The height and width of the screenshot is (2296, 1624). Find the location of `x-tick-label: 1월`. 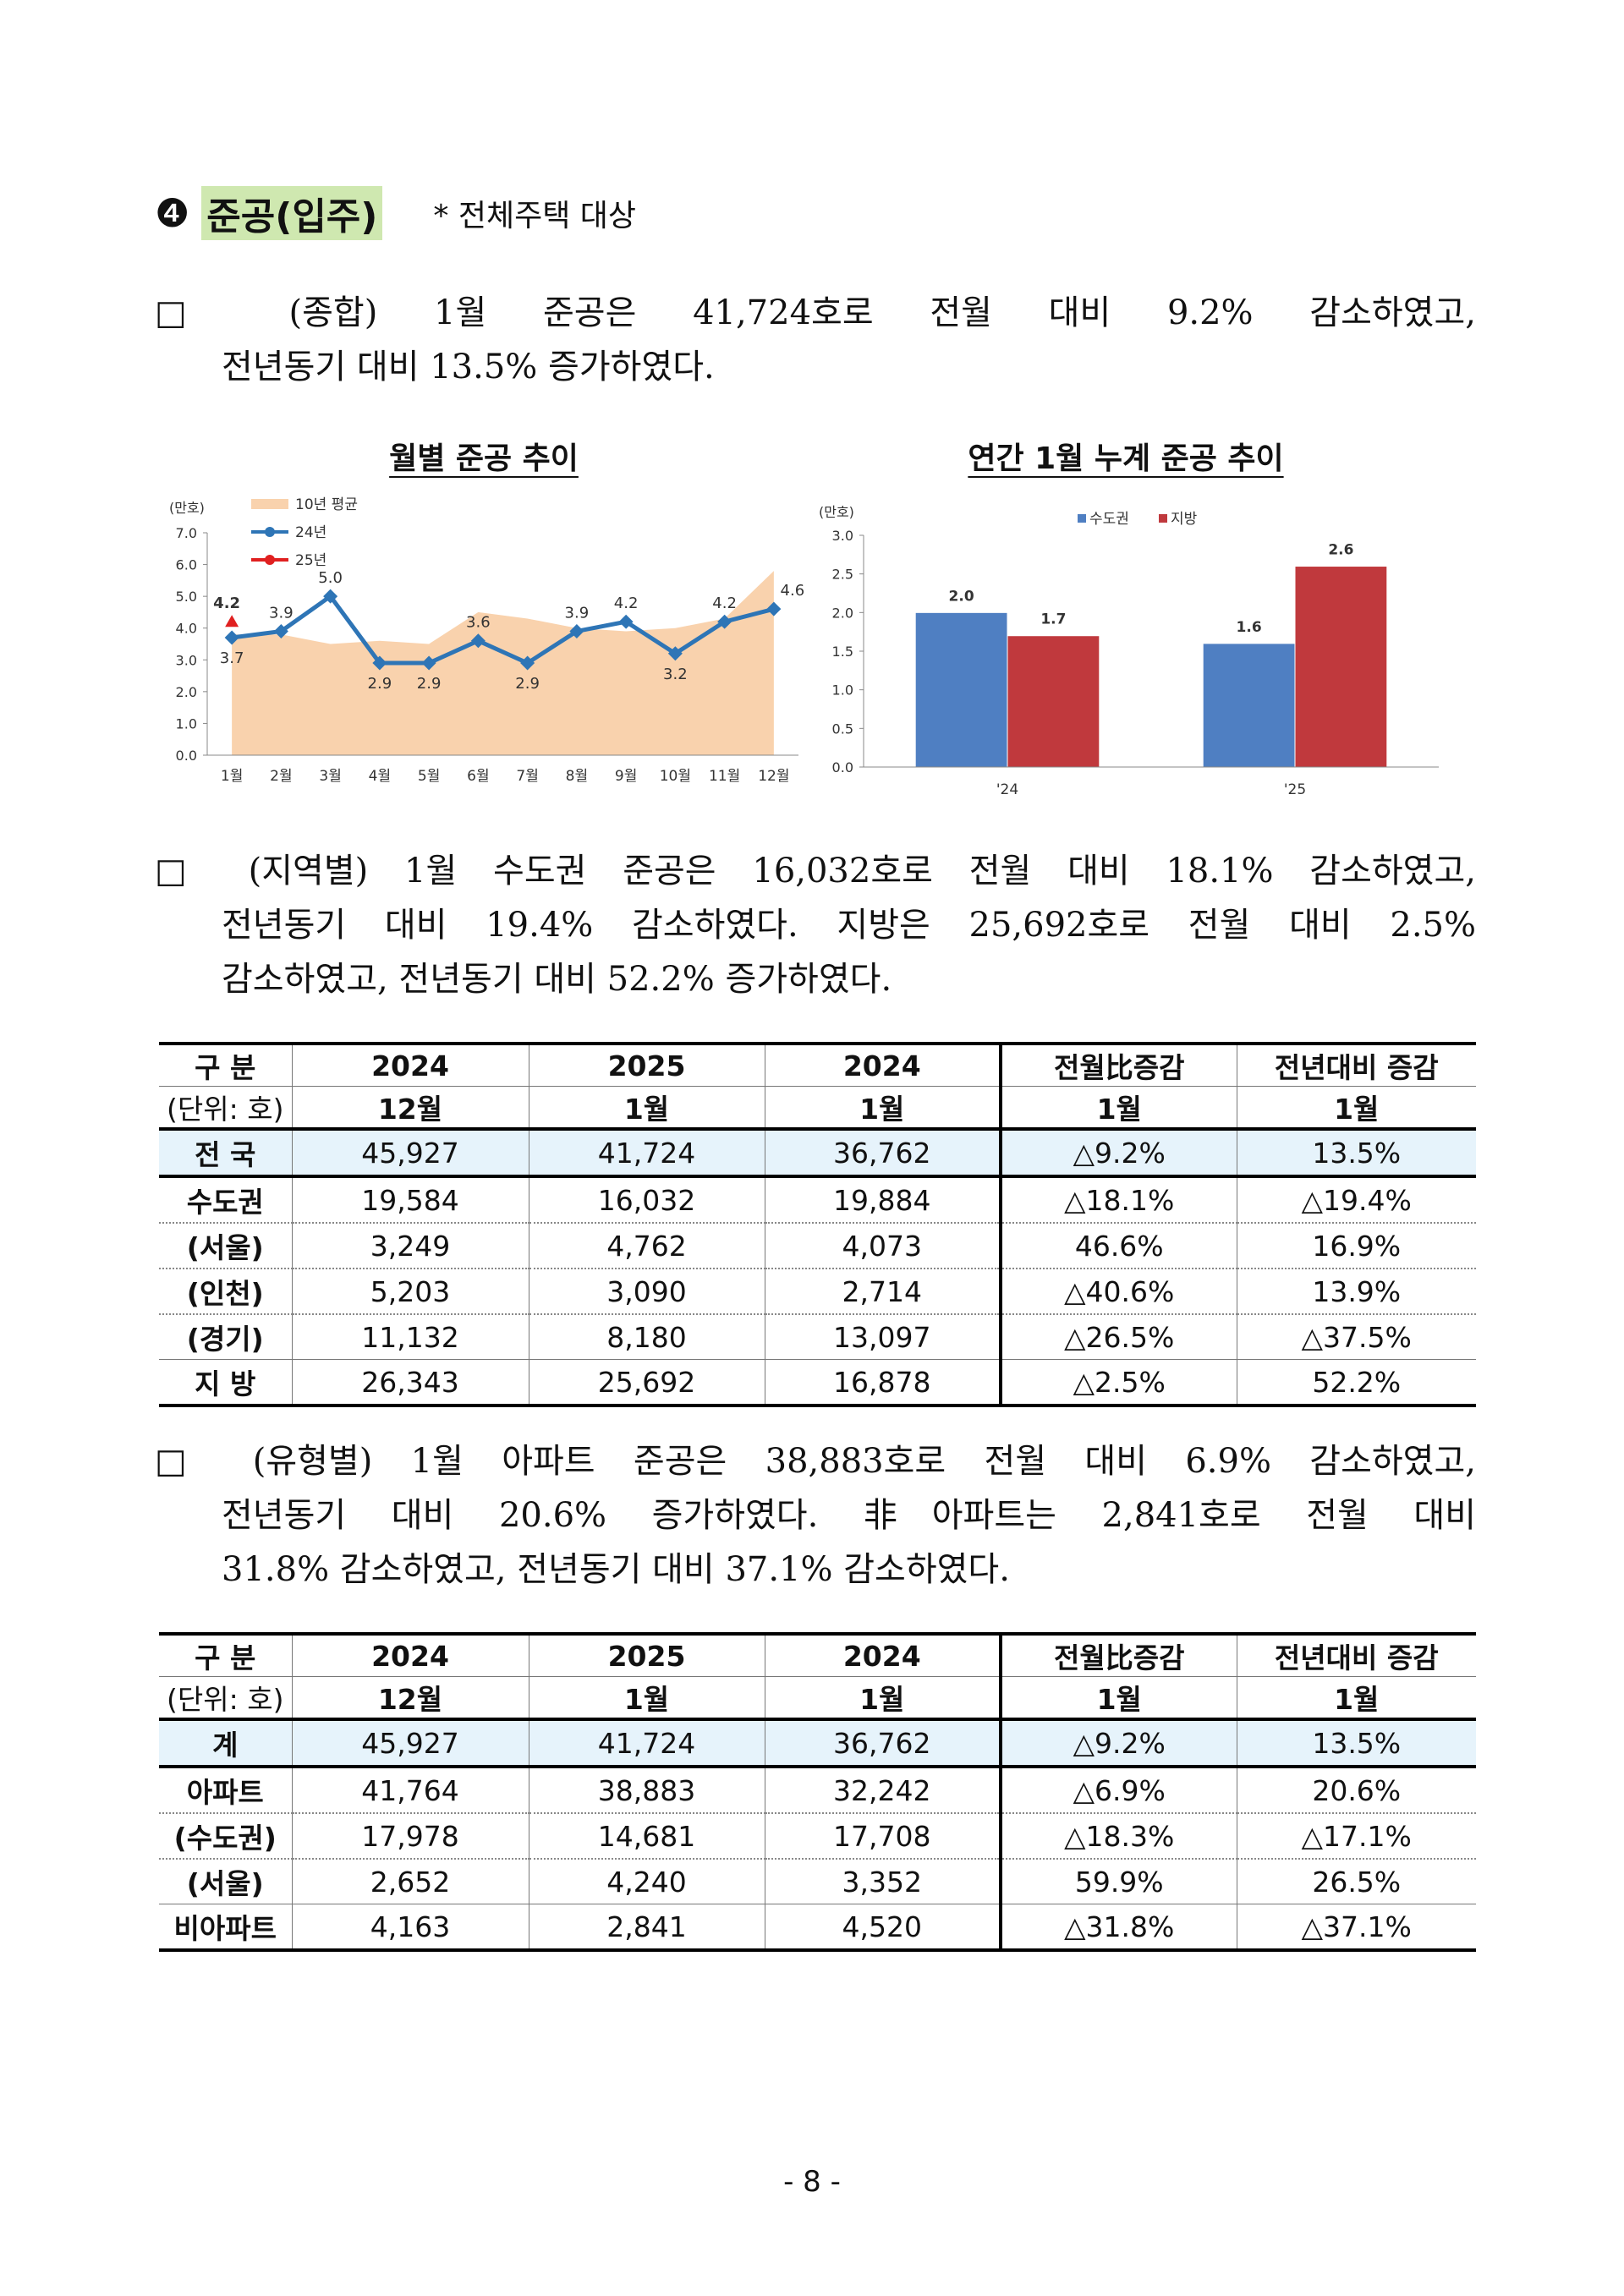

x-tick-label: 1월 is located at coordinates (232, 776).